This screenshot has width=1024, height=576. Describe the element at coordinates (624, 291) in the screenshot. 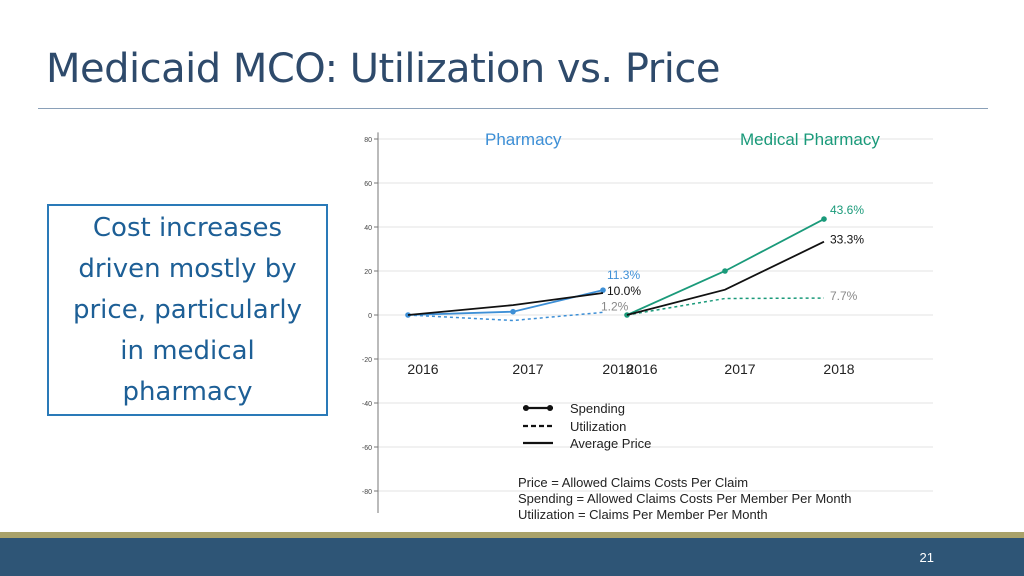

I see `value-label: 10.0%` at that location.